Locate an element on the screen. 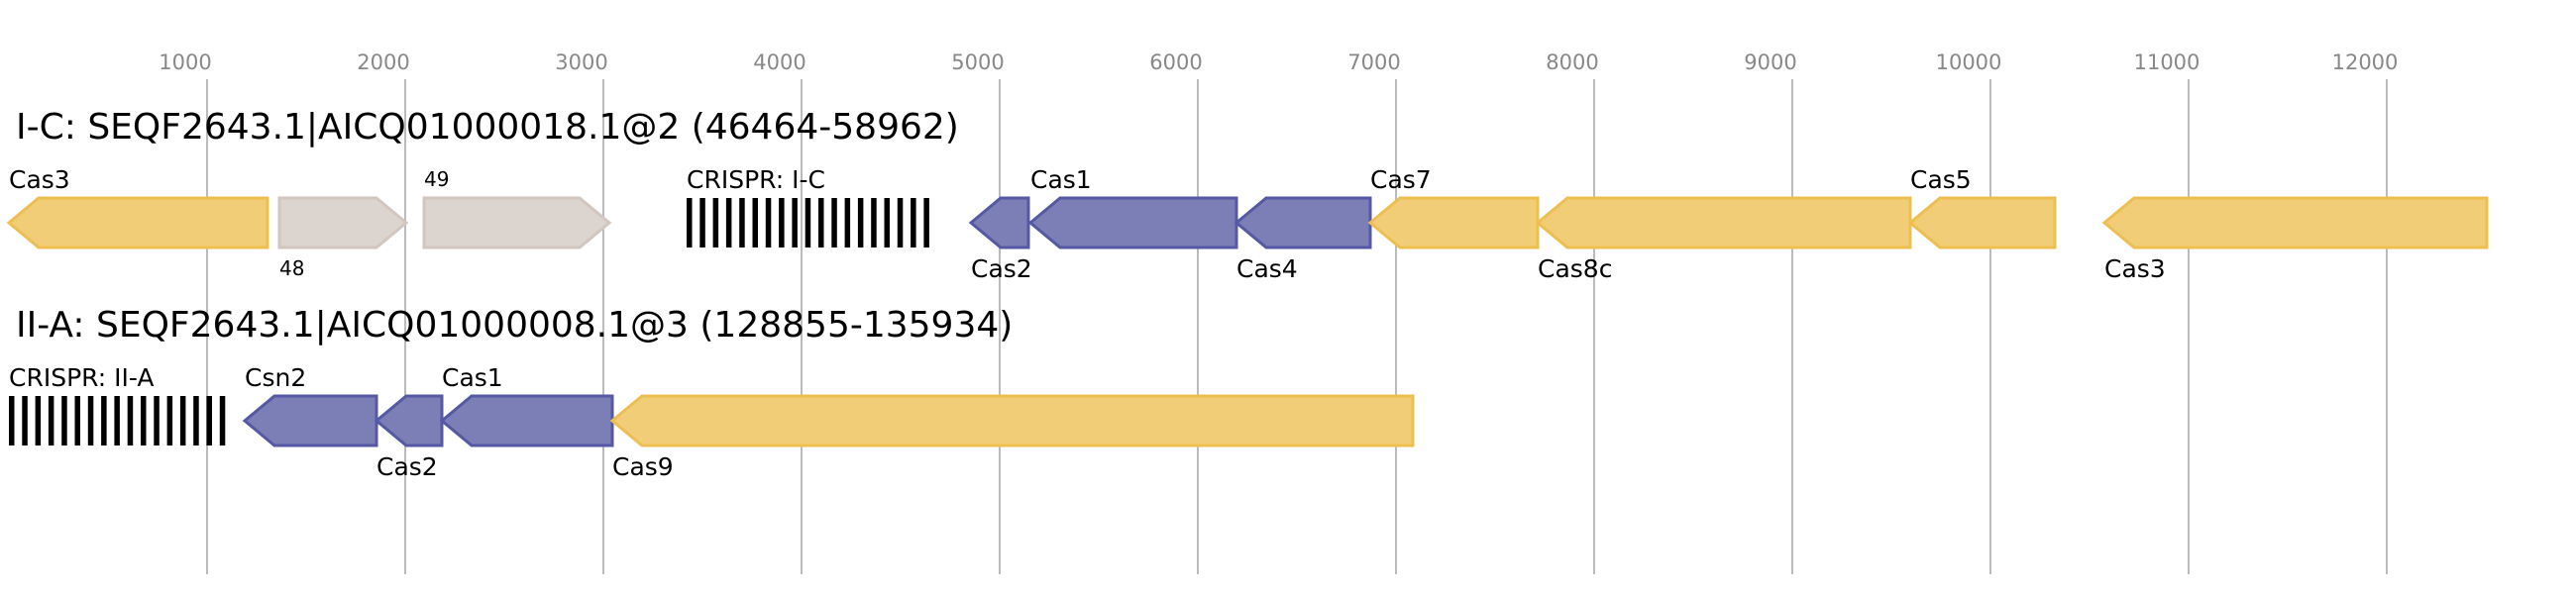 The height and width of the screenshot is (594, 2576). tick-label: 12000 is located at coordinates (2365, 62).